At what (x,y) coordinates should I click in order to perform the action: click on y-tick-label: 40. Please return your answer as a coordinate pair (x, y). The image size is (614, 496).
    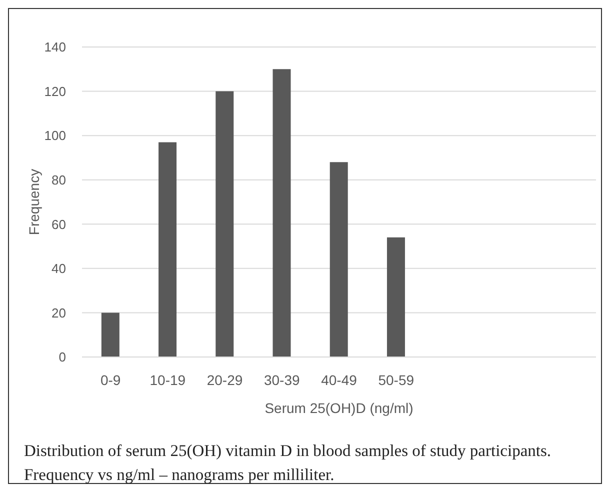
    Looking at the image, I should click on (59, 268).